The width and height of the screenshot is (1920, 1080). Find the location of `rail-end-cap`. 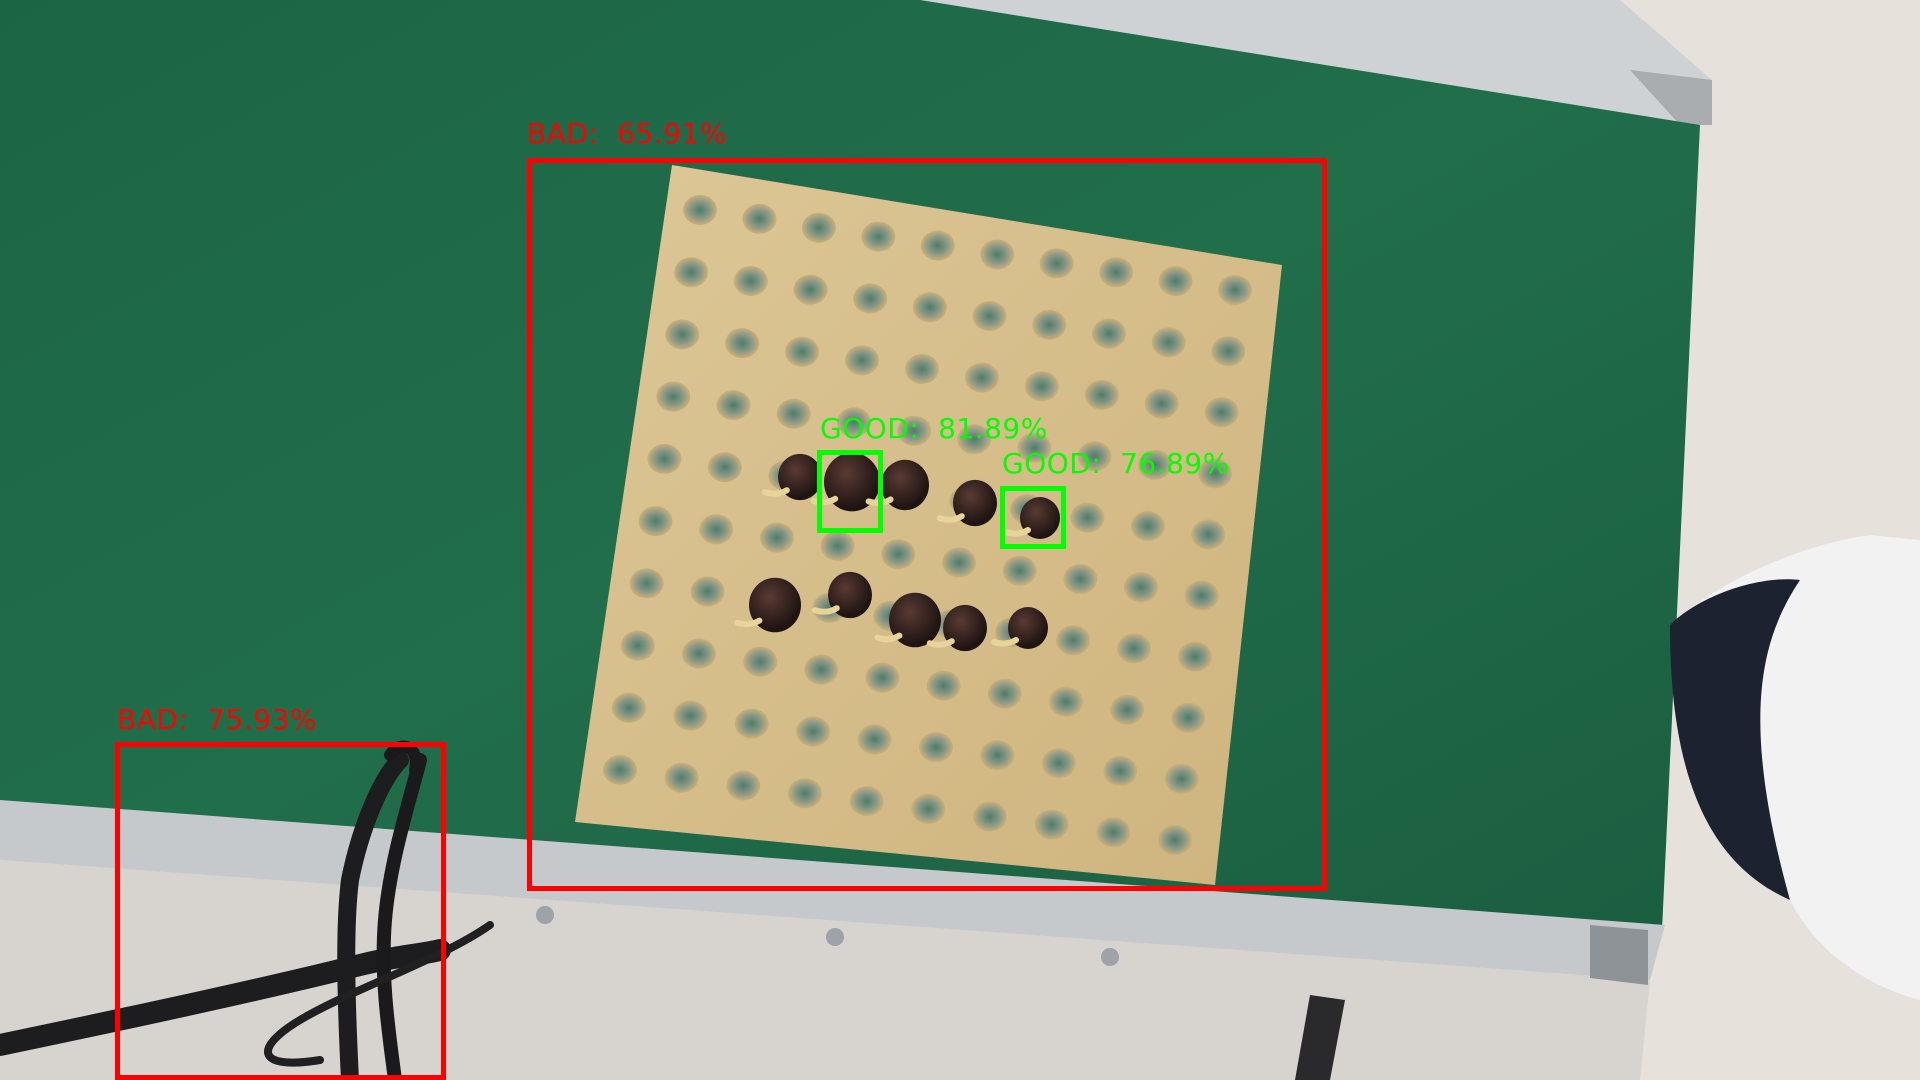

rail-end-cap is located at coordinates (1619, 955).